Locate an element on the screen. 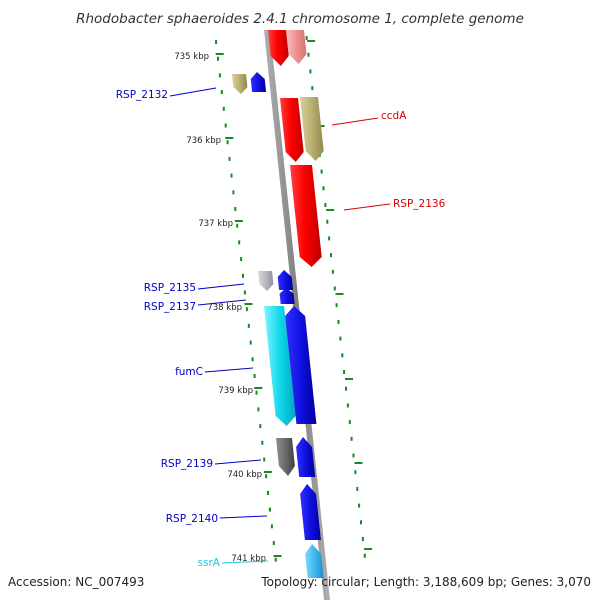  scale-label-737: 737 kbp is located at coordinates (215, 224).